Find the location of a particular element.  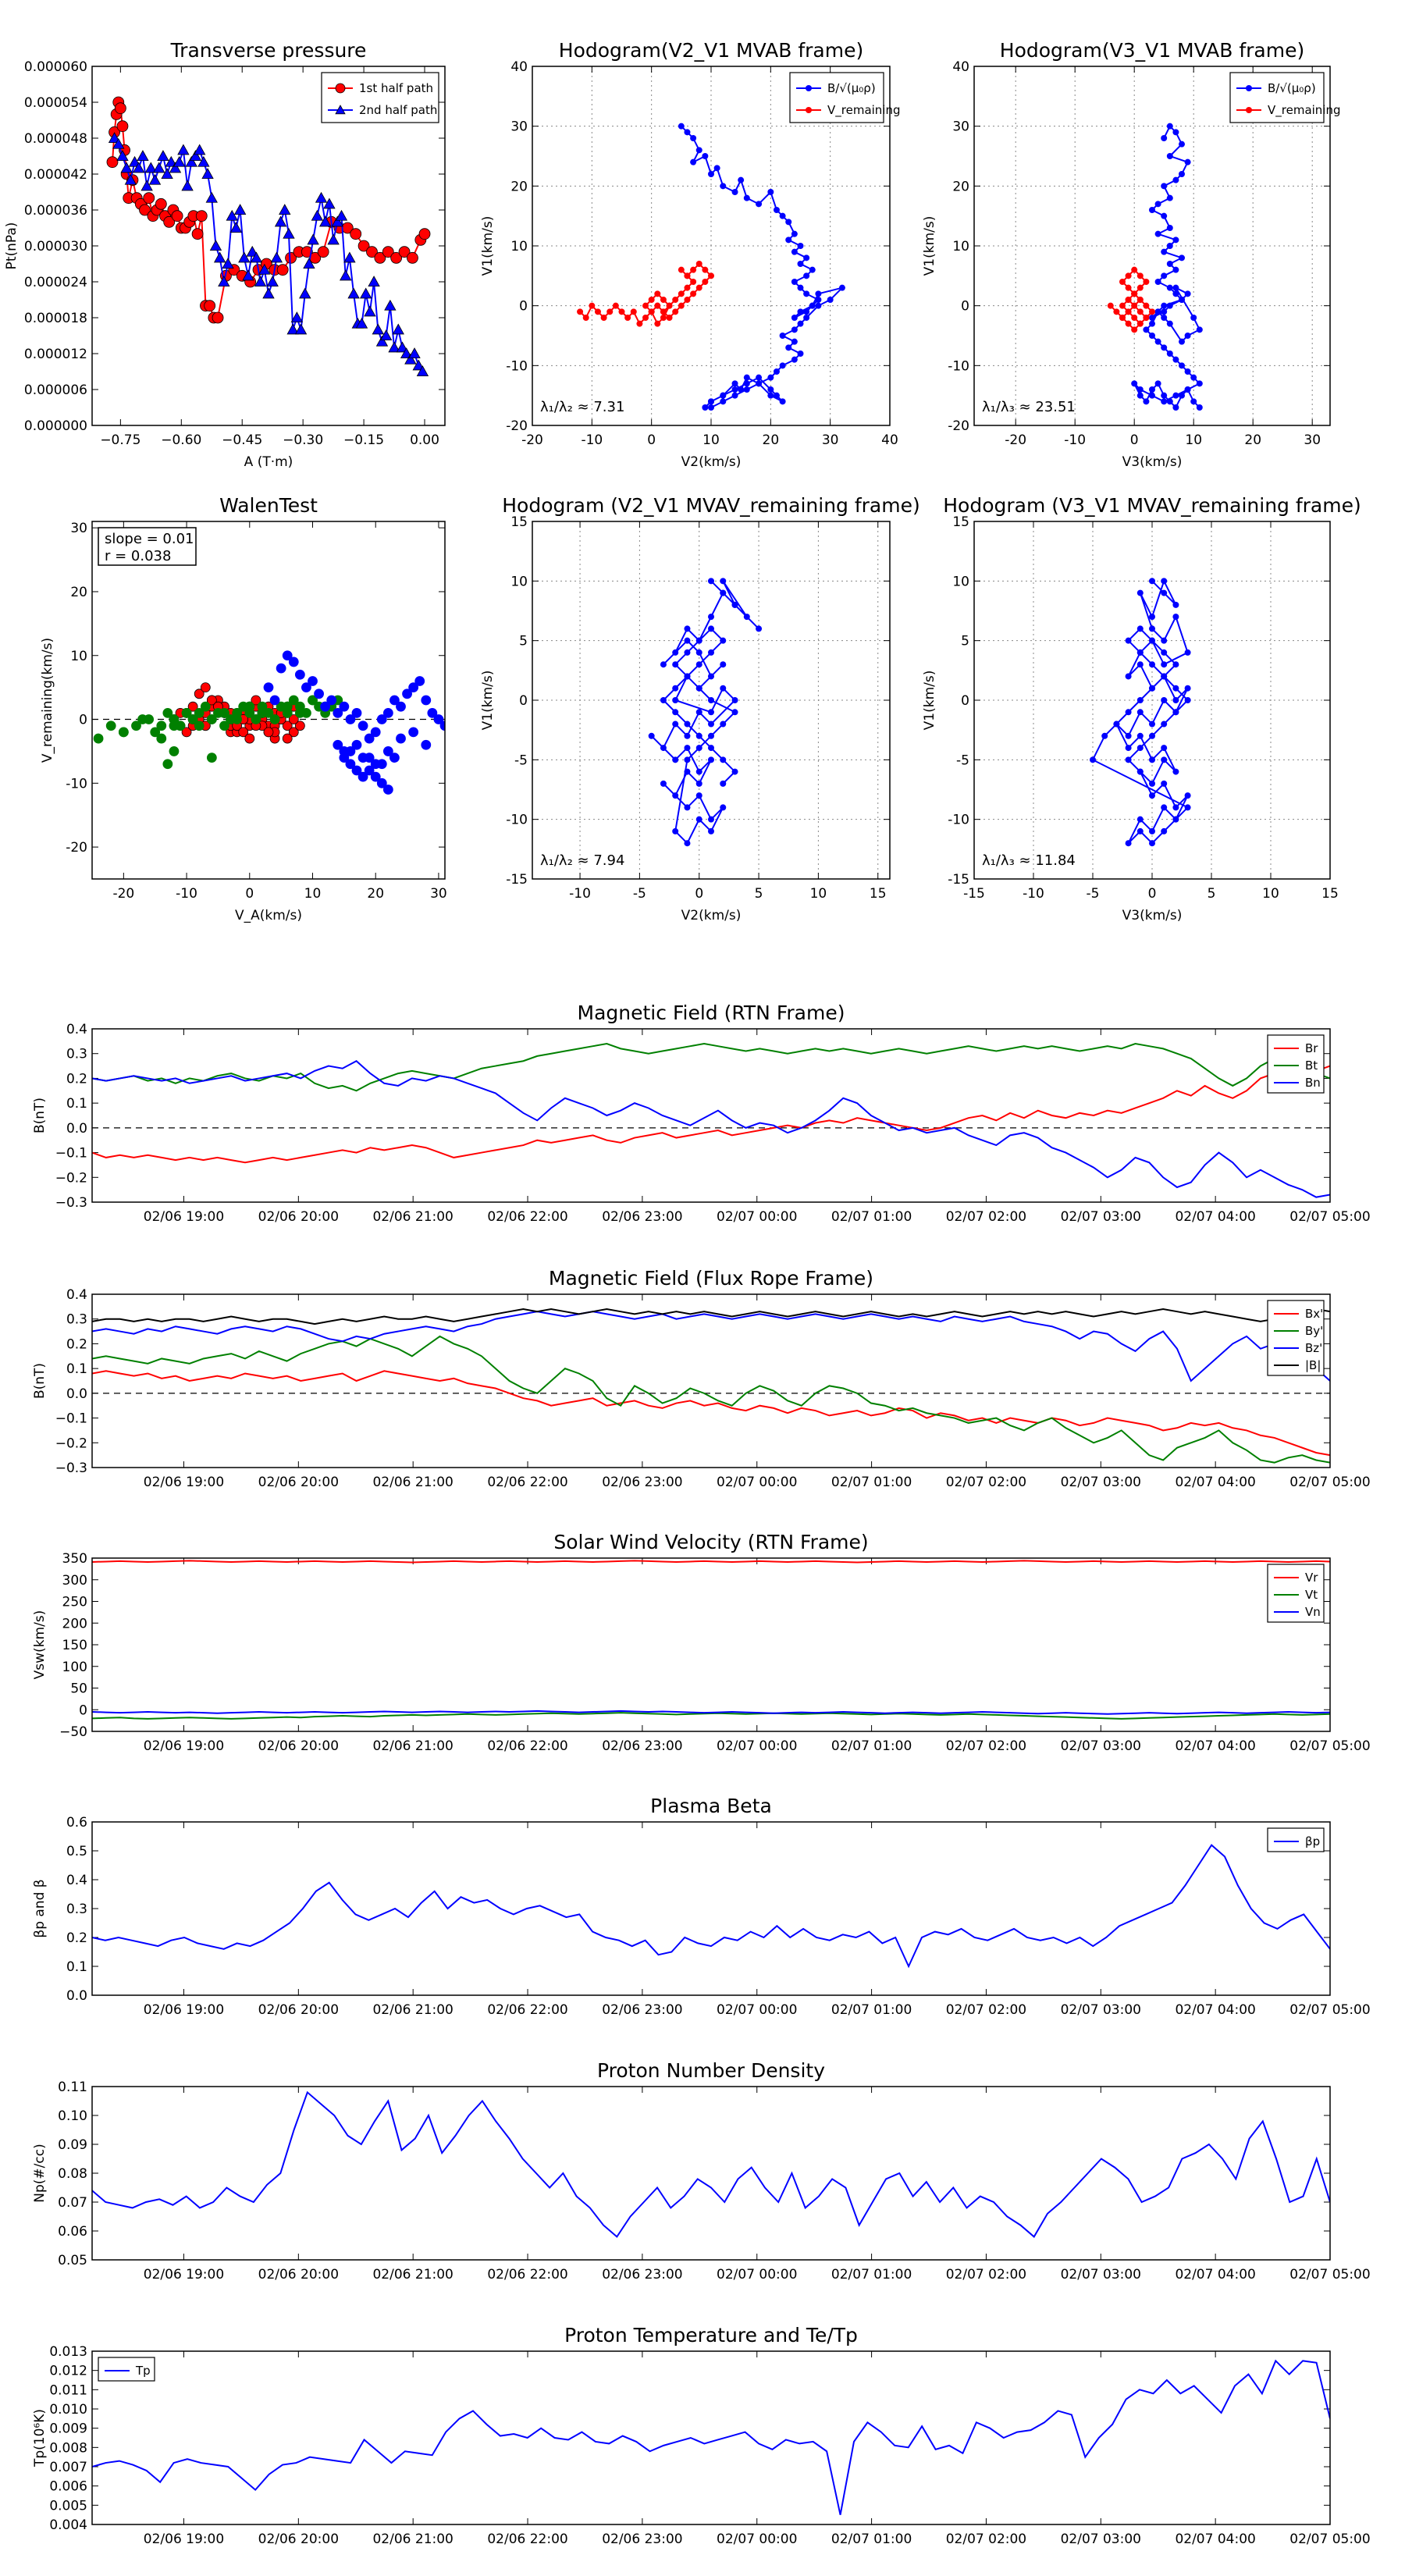

y-tick-label: 0.06 is located at coordinates (72, 2232).